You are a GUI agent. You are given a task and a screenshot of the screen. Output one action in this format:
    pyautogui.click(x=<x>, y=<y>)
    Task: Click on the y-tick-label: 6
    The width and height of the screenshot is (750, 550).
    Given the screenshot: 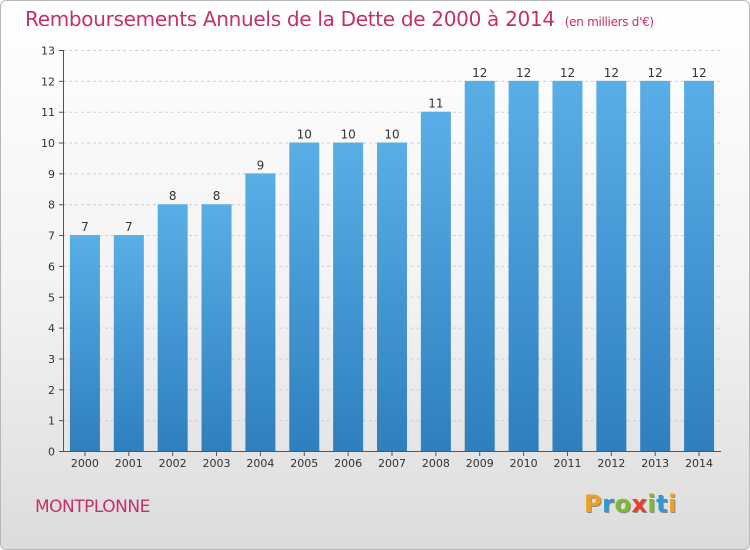 What is the action you would take?
    pyautogui.click(x=51, y=266)
    